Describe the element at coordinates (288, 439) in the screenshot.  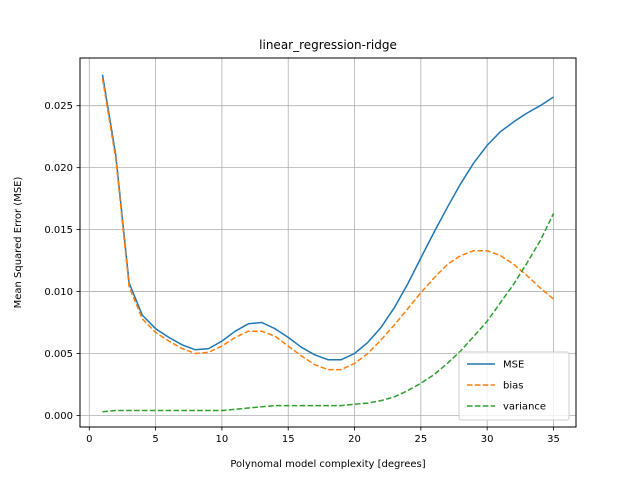
I see `x-tick-label: 15` at that location.